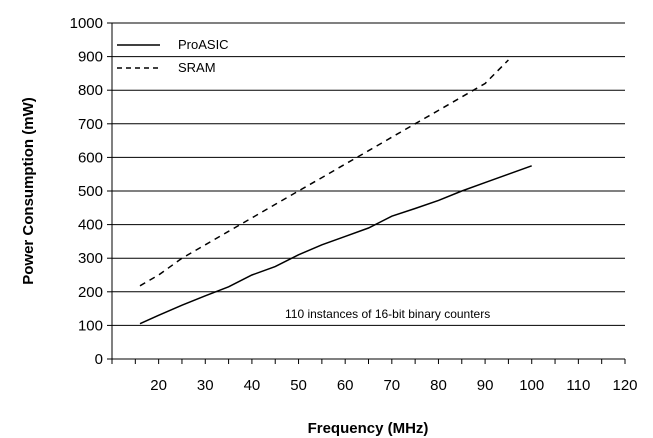 The width and height of the screenshot is (653, 438). What do you see at coordinates (90, 225) in the screenshot?
I see `y-tick-label-400: 400` at bounding box center [90, 225].